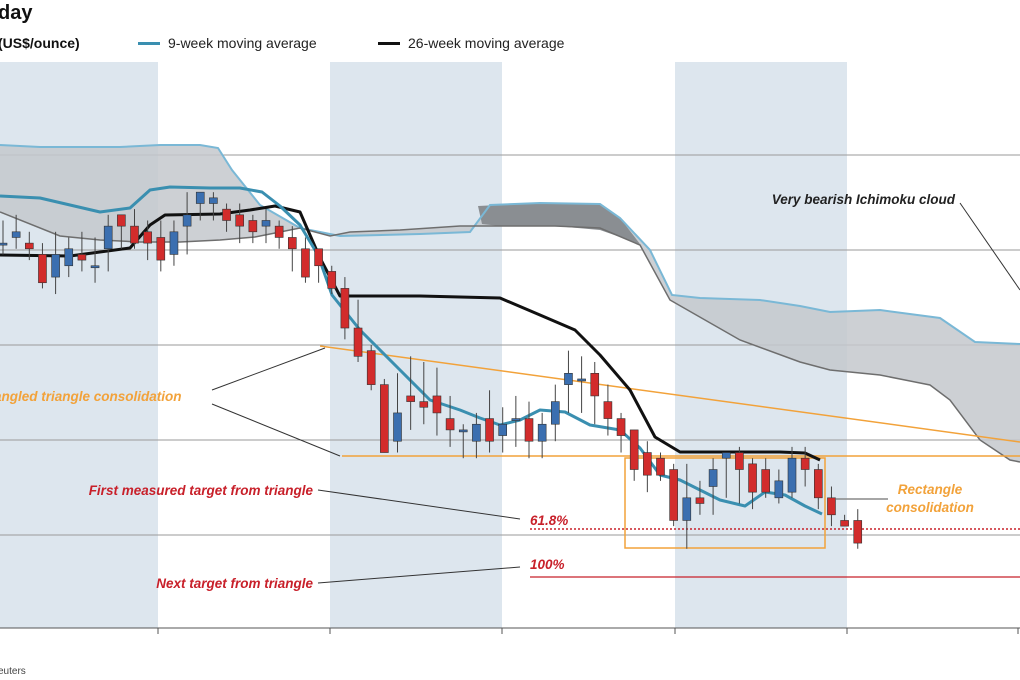  What do you see at coordinates (201, 490) in the screenshot?
I see `annotation-first-target: First measured target from triangle` at bounding box center [201, 490].